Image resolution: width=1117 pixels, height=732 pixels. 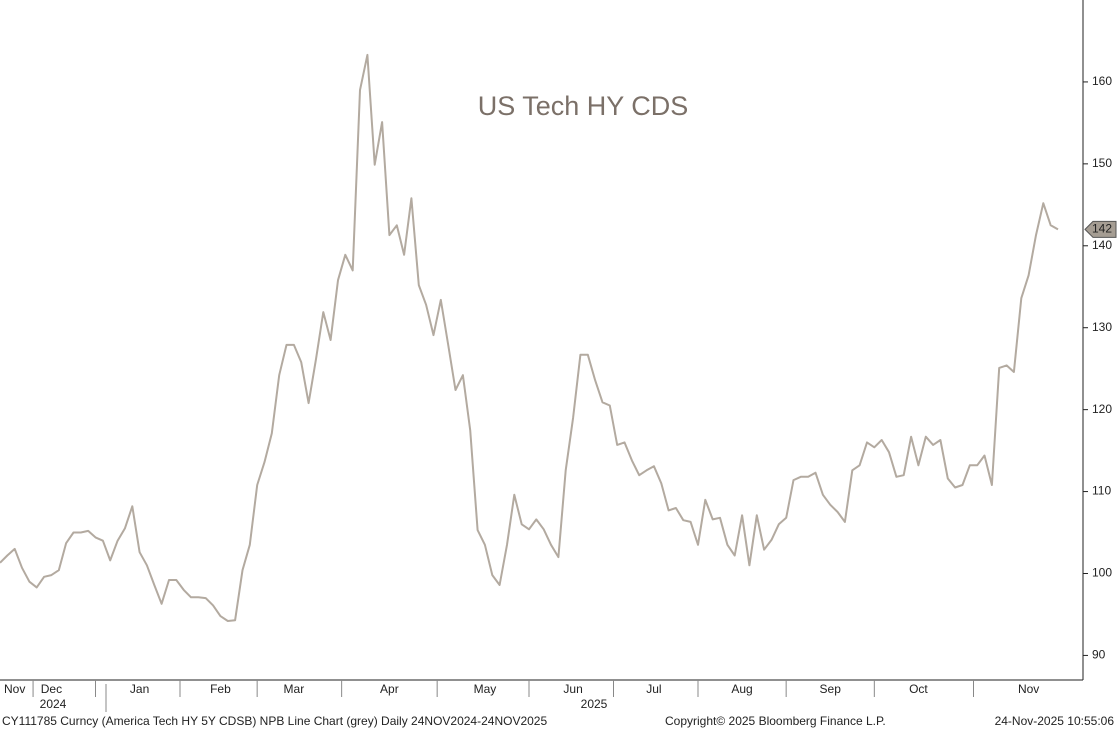 What do you see at coordinates (1102, 163) in the screenshot?
I see `y-tick-label: 150` at bounding box center [1102, 163].